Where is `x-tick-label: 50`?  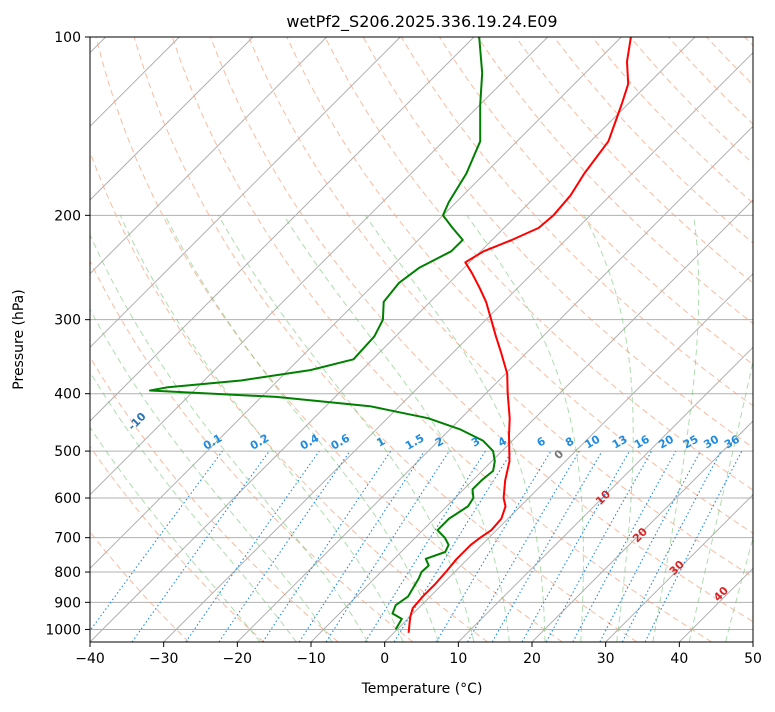 x-tick-label: 50 is located at coordinates (753, 659).